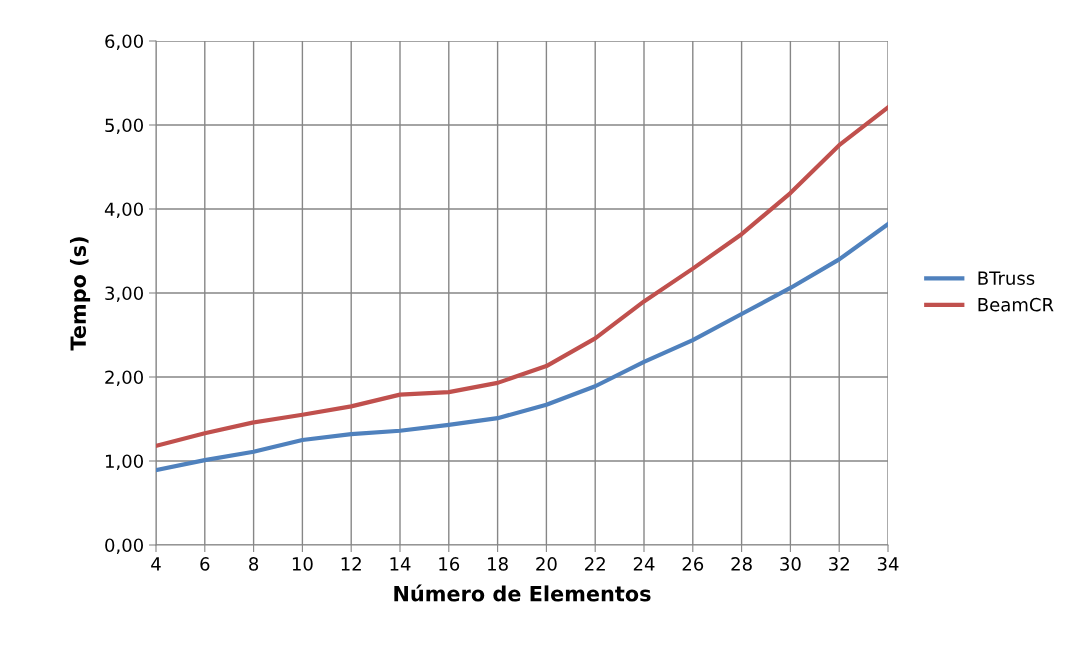 Image resolution: width=1087 pixels, height=659 pixels. I want to click on y-tick-label: 3,00, so click(124, 294).